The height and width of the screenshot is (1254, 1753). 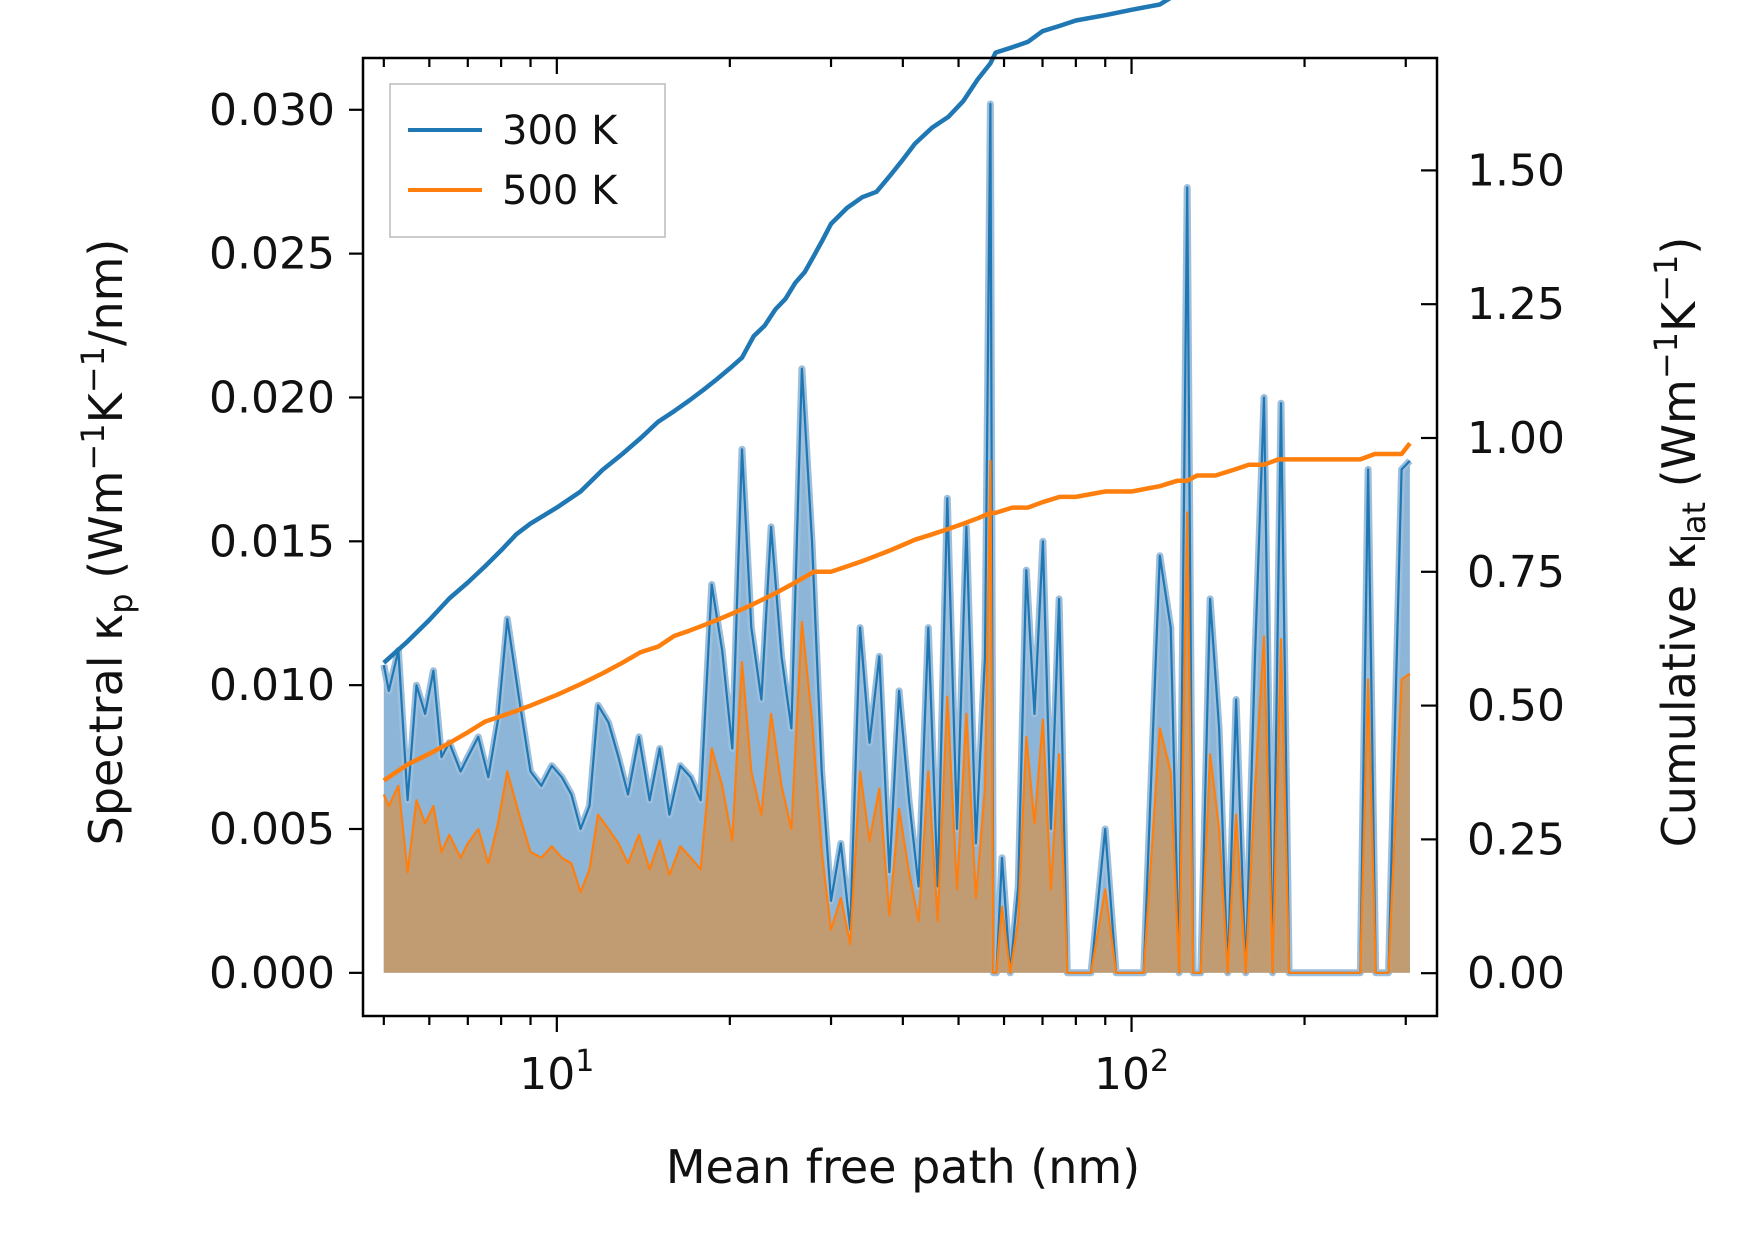 What do you see at coordinates (1516, 572) in the screenshot?
I see `right-y-tick-label: 0.75` at bounding box center [1516, 572].